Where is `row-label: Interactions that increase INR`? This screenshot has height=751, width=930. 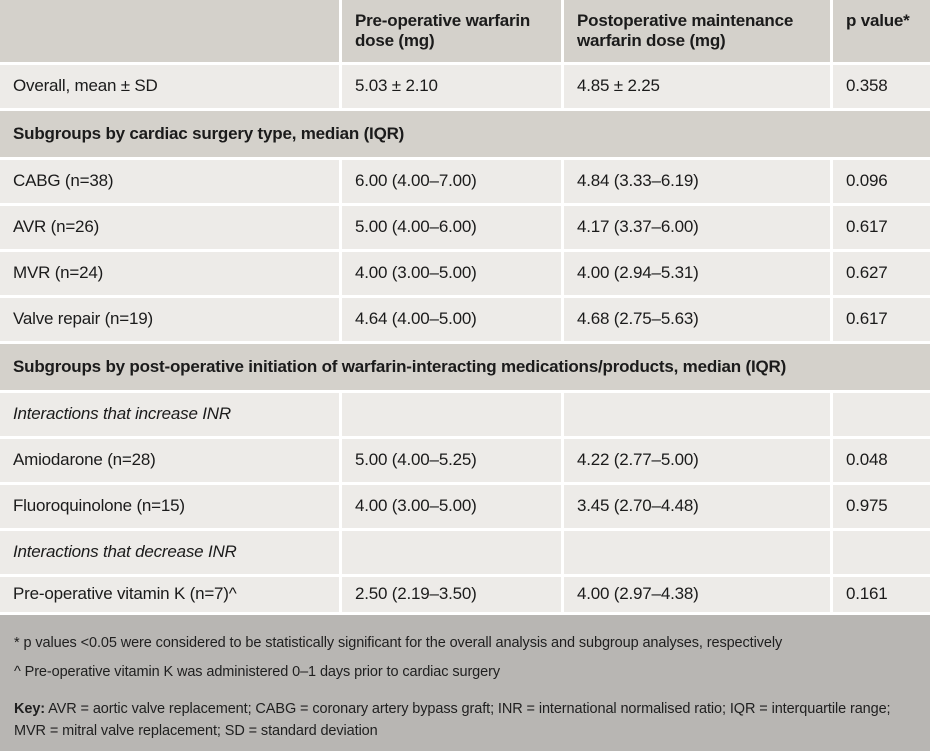
row-label: Interactions that increase INR is located at coordinates (169, 414).